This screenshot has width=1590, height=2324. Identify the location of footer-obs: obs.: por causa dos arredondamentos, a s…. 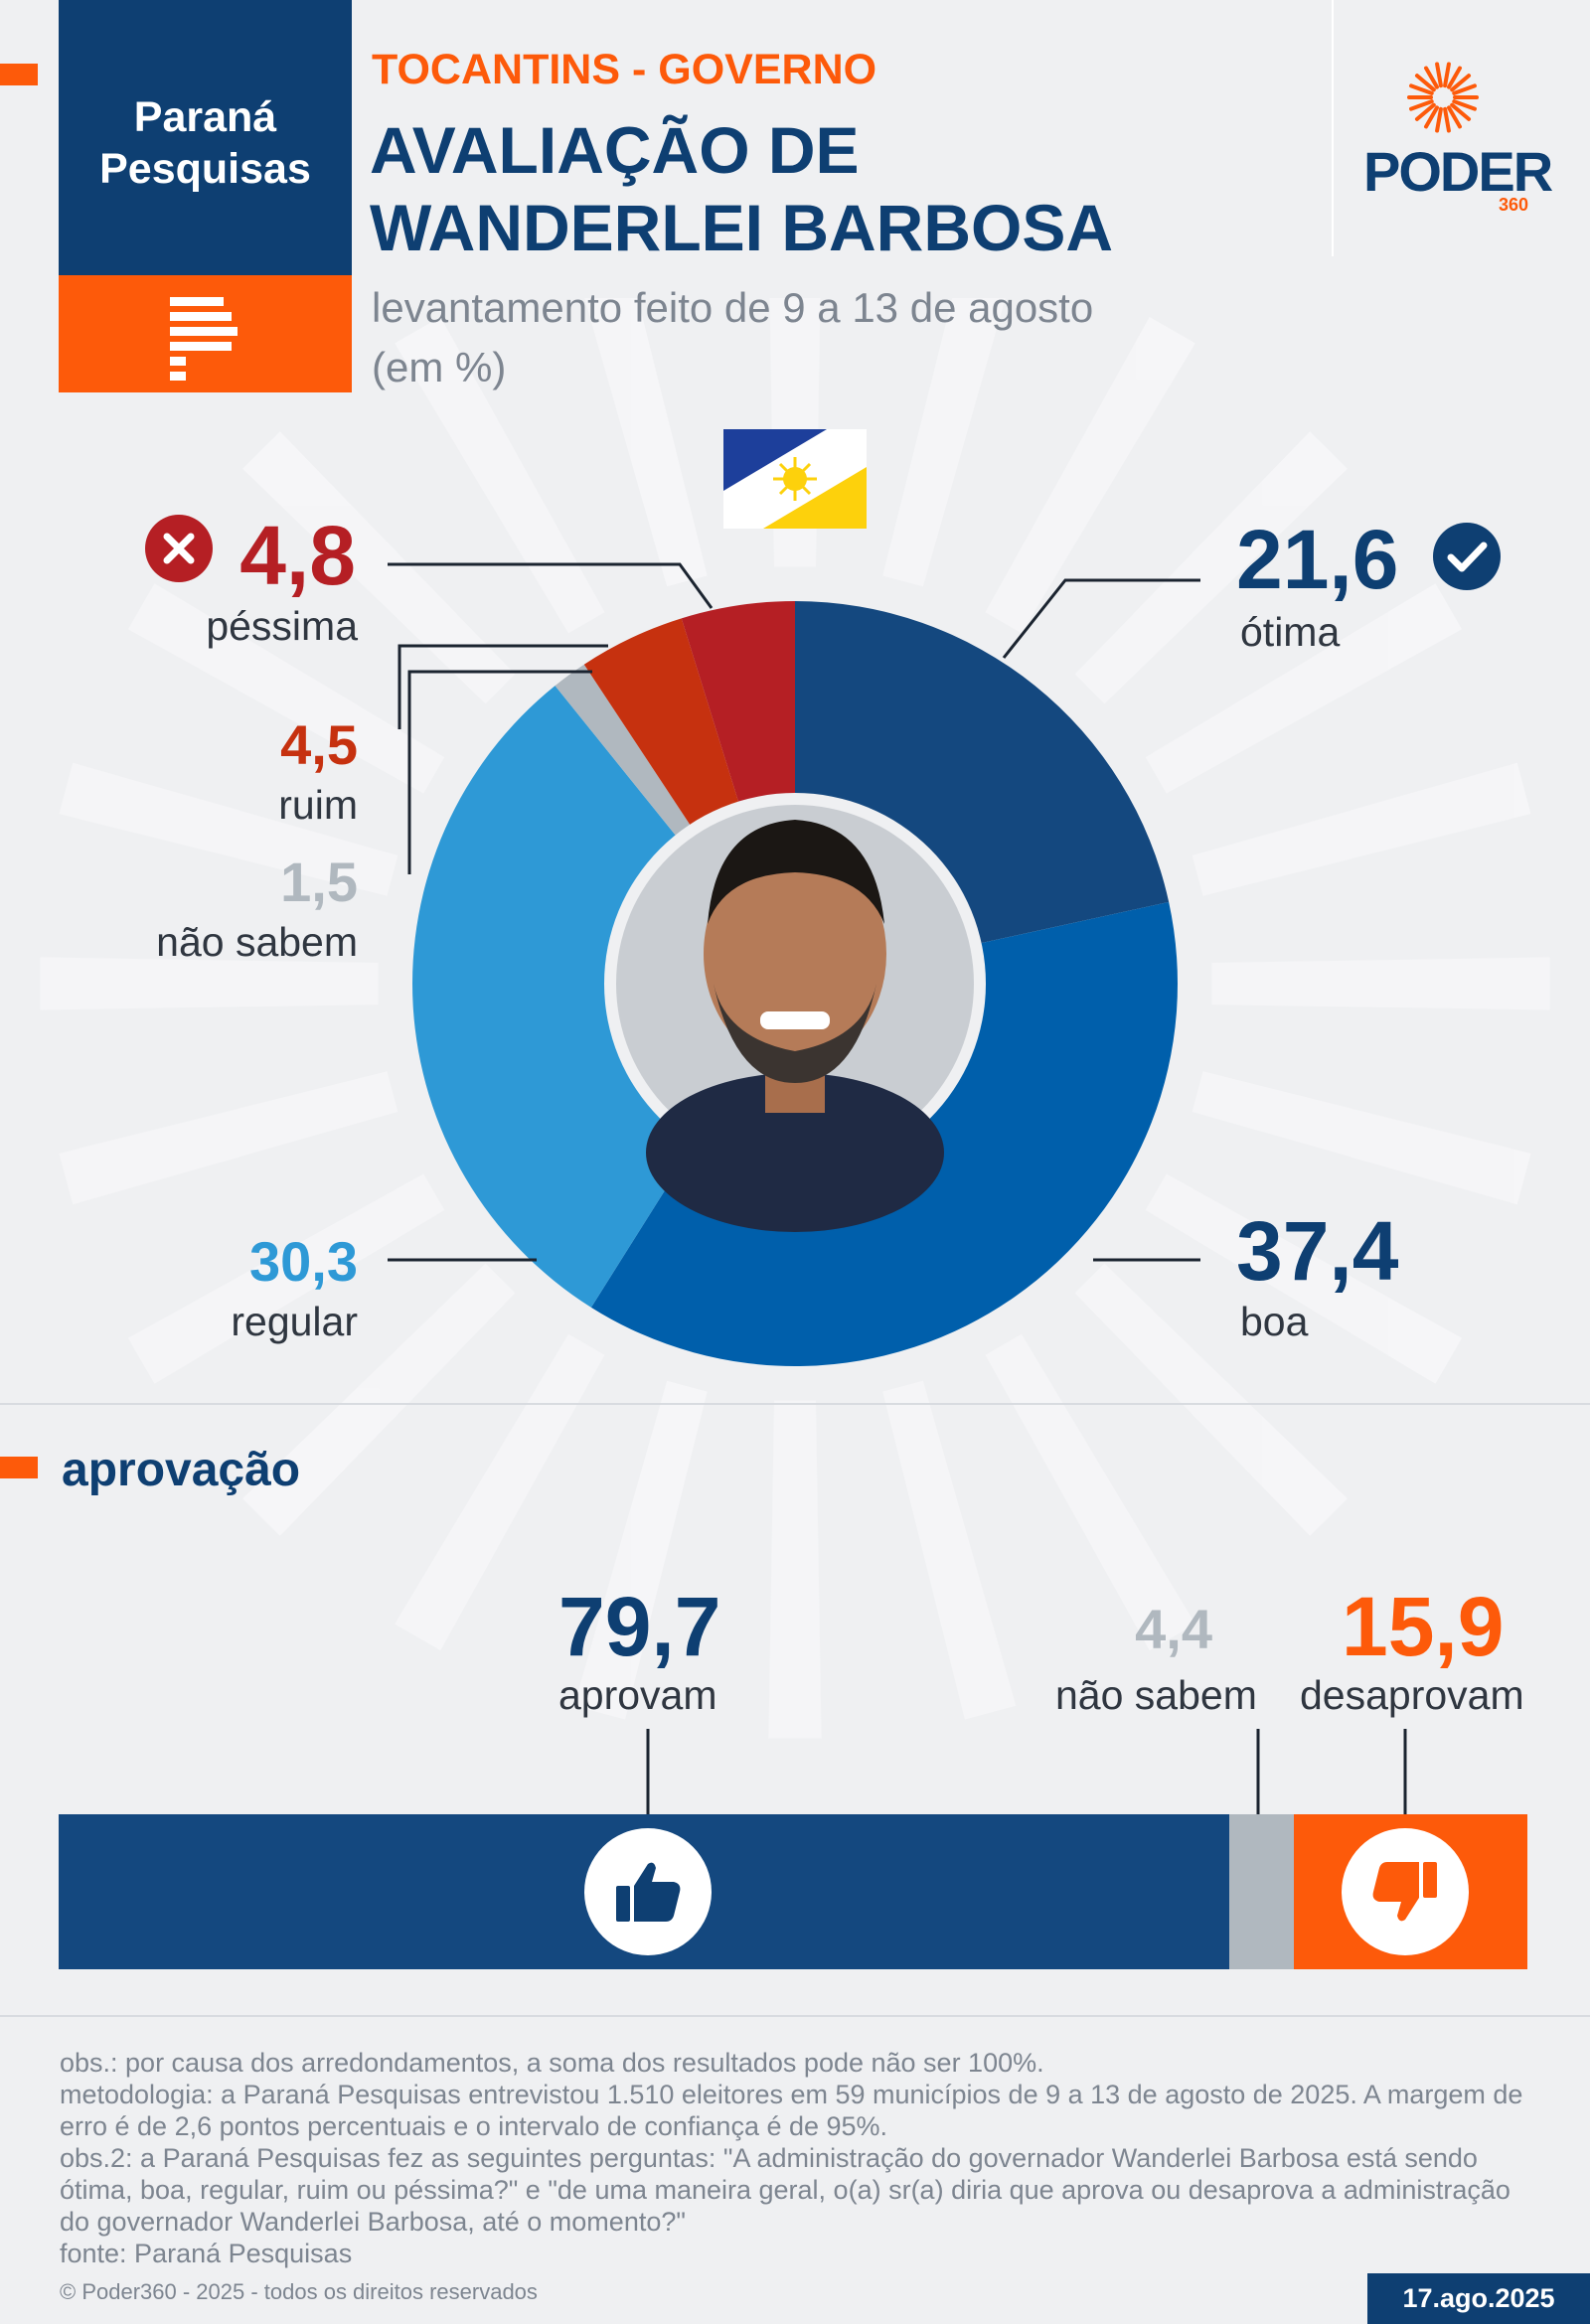
(552, 2063).